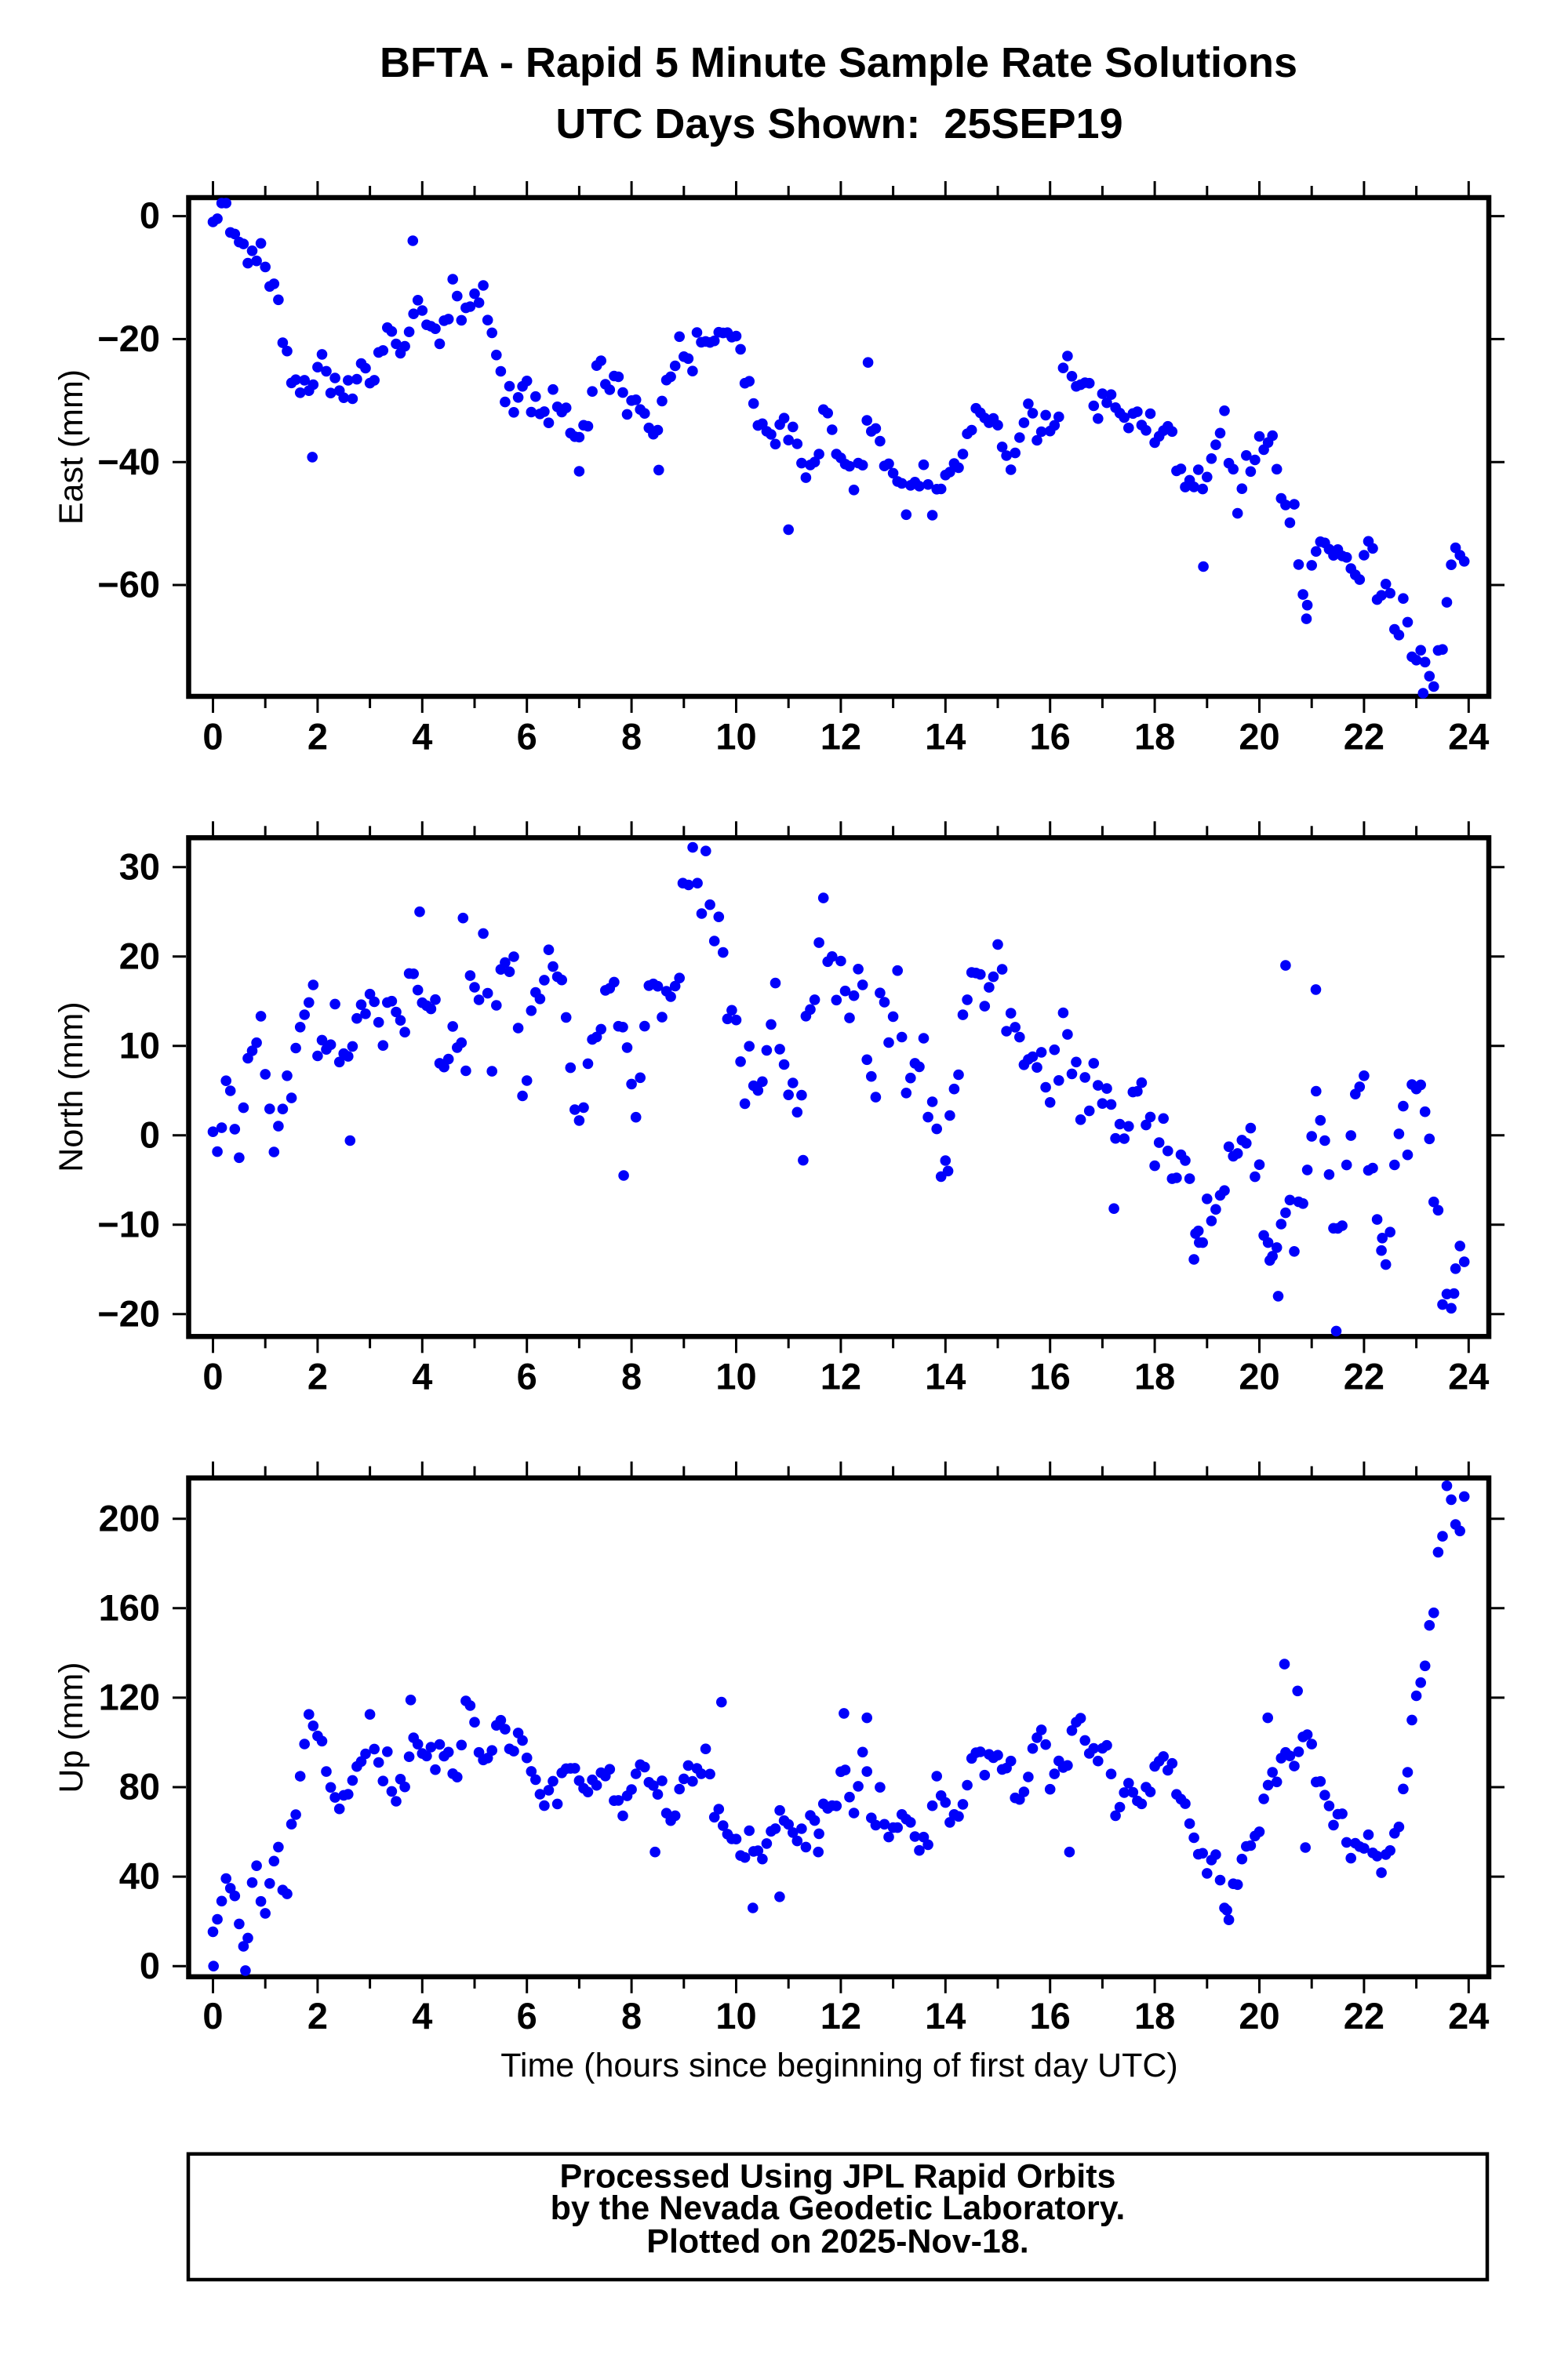 The width and height of the screenshot is (1550, 2380). Describe the element at coordinates (139, 1787) in the screenshot. I see `svg-text: 80` at that location.